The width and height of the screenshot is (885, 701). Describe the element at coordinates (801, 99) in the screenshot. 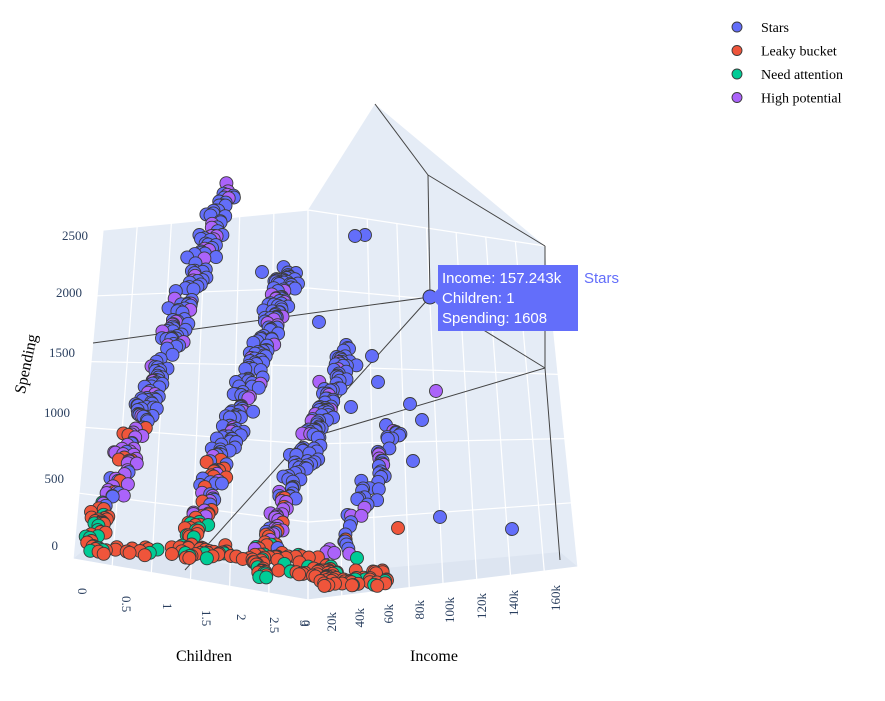

I see `legend-label: High potential` at that location.